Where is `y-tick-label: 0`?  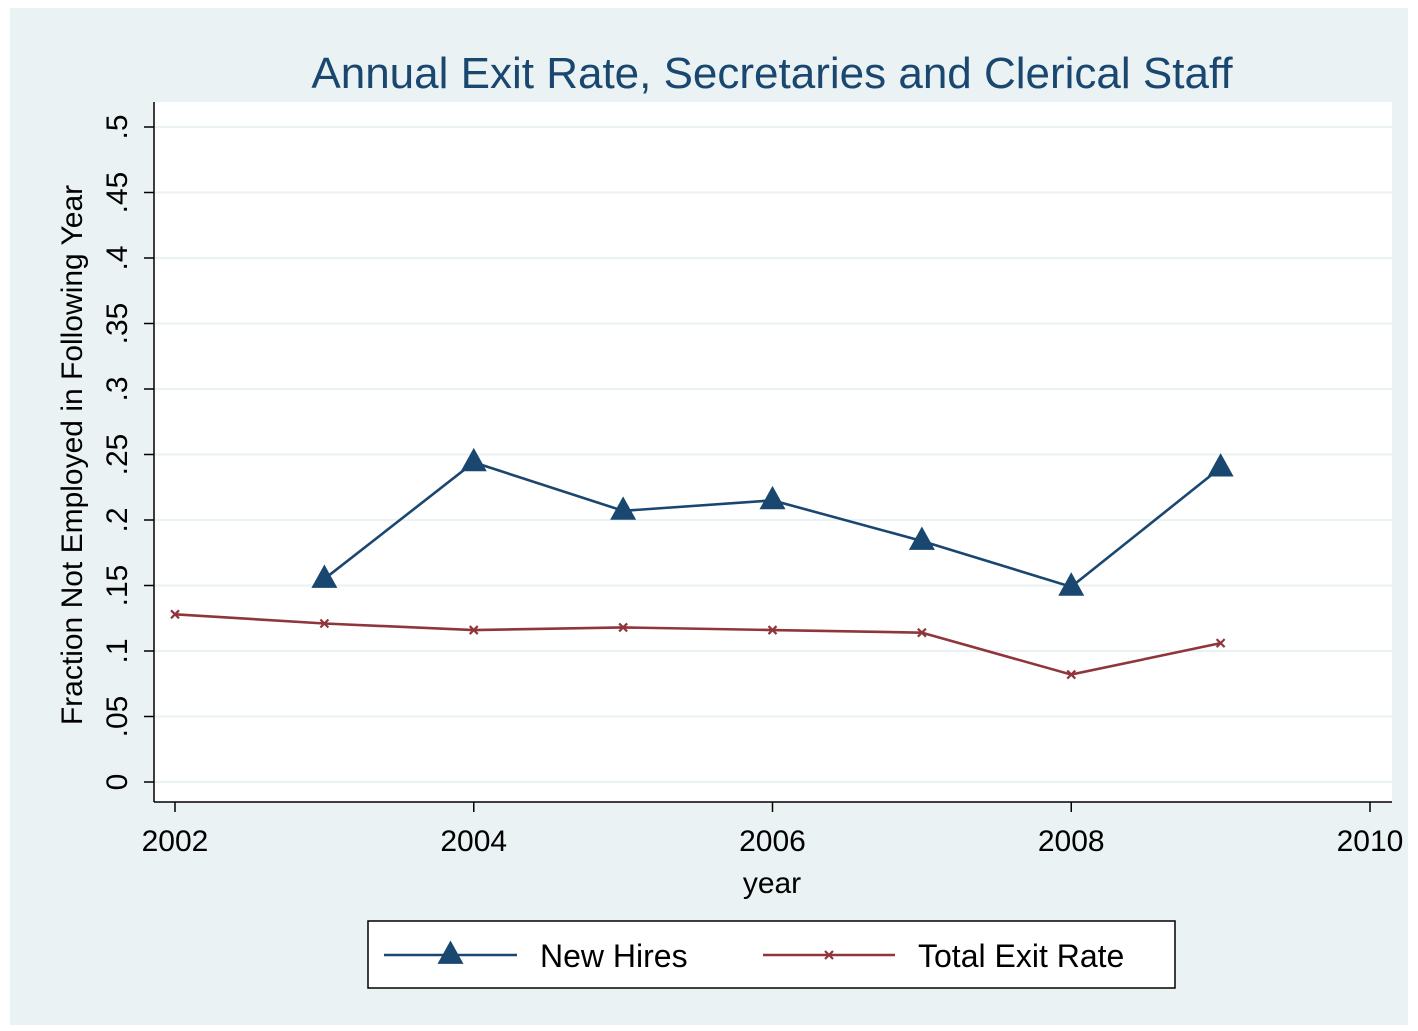
y-tick-label: 0 is located at coordinates (117, 782).